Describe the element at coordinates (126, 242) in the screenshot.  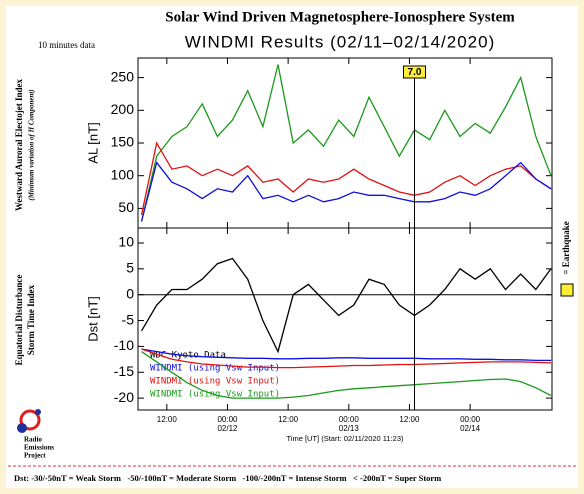
I see `y-tick-label: 10` at that location.